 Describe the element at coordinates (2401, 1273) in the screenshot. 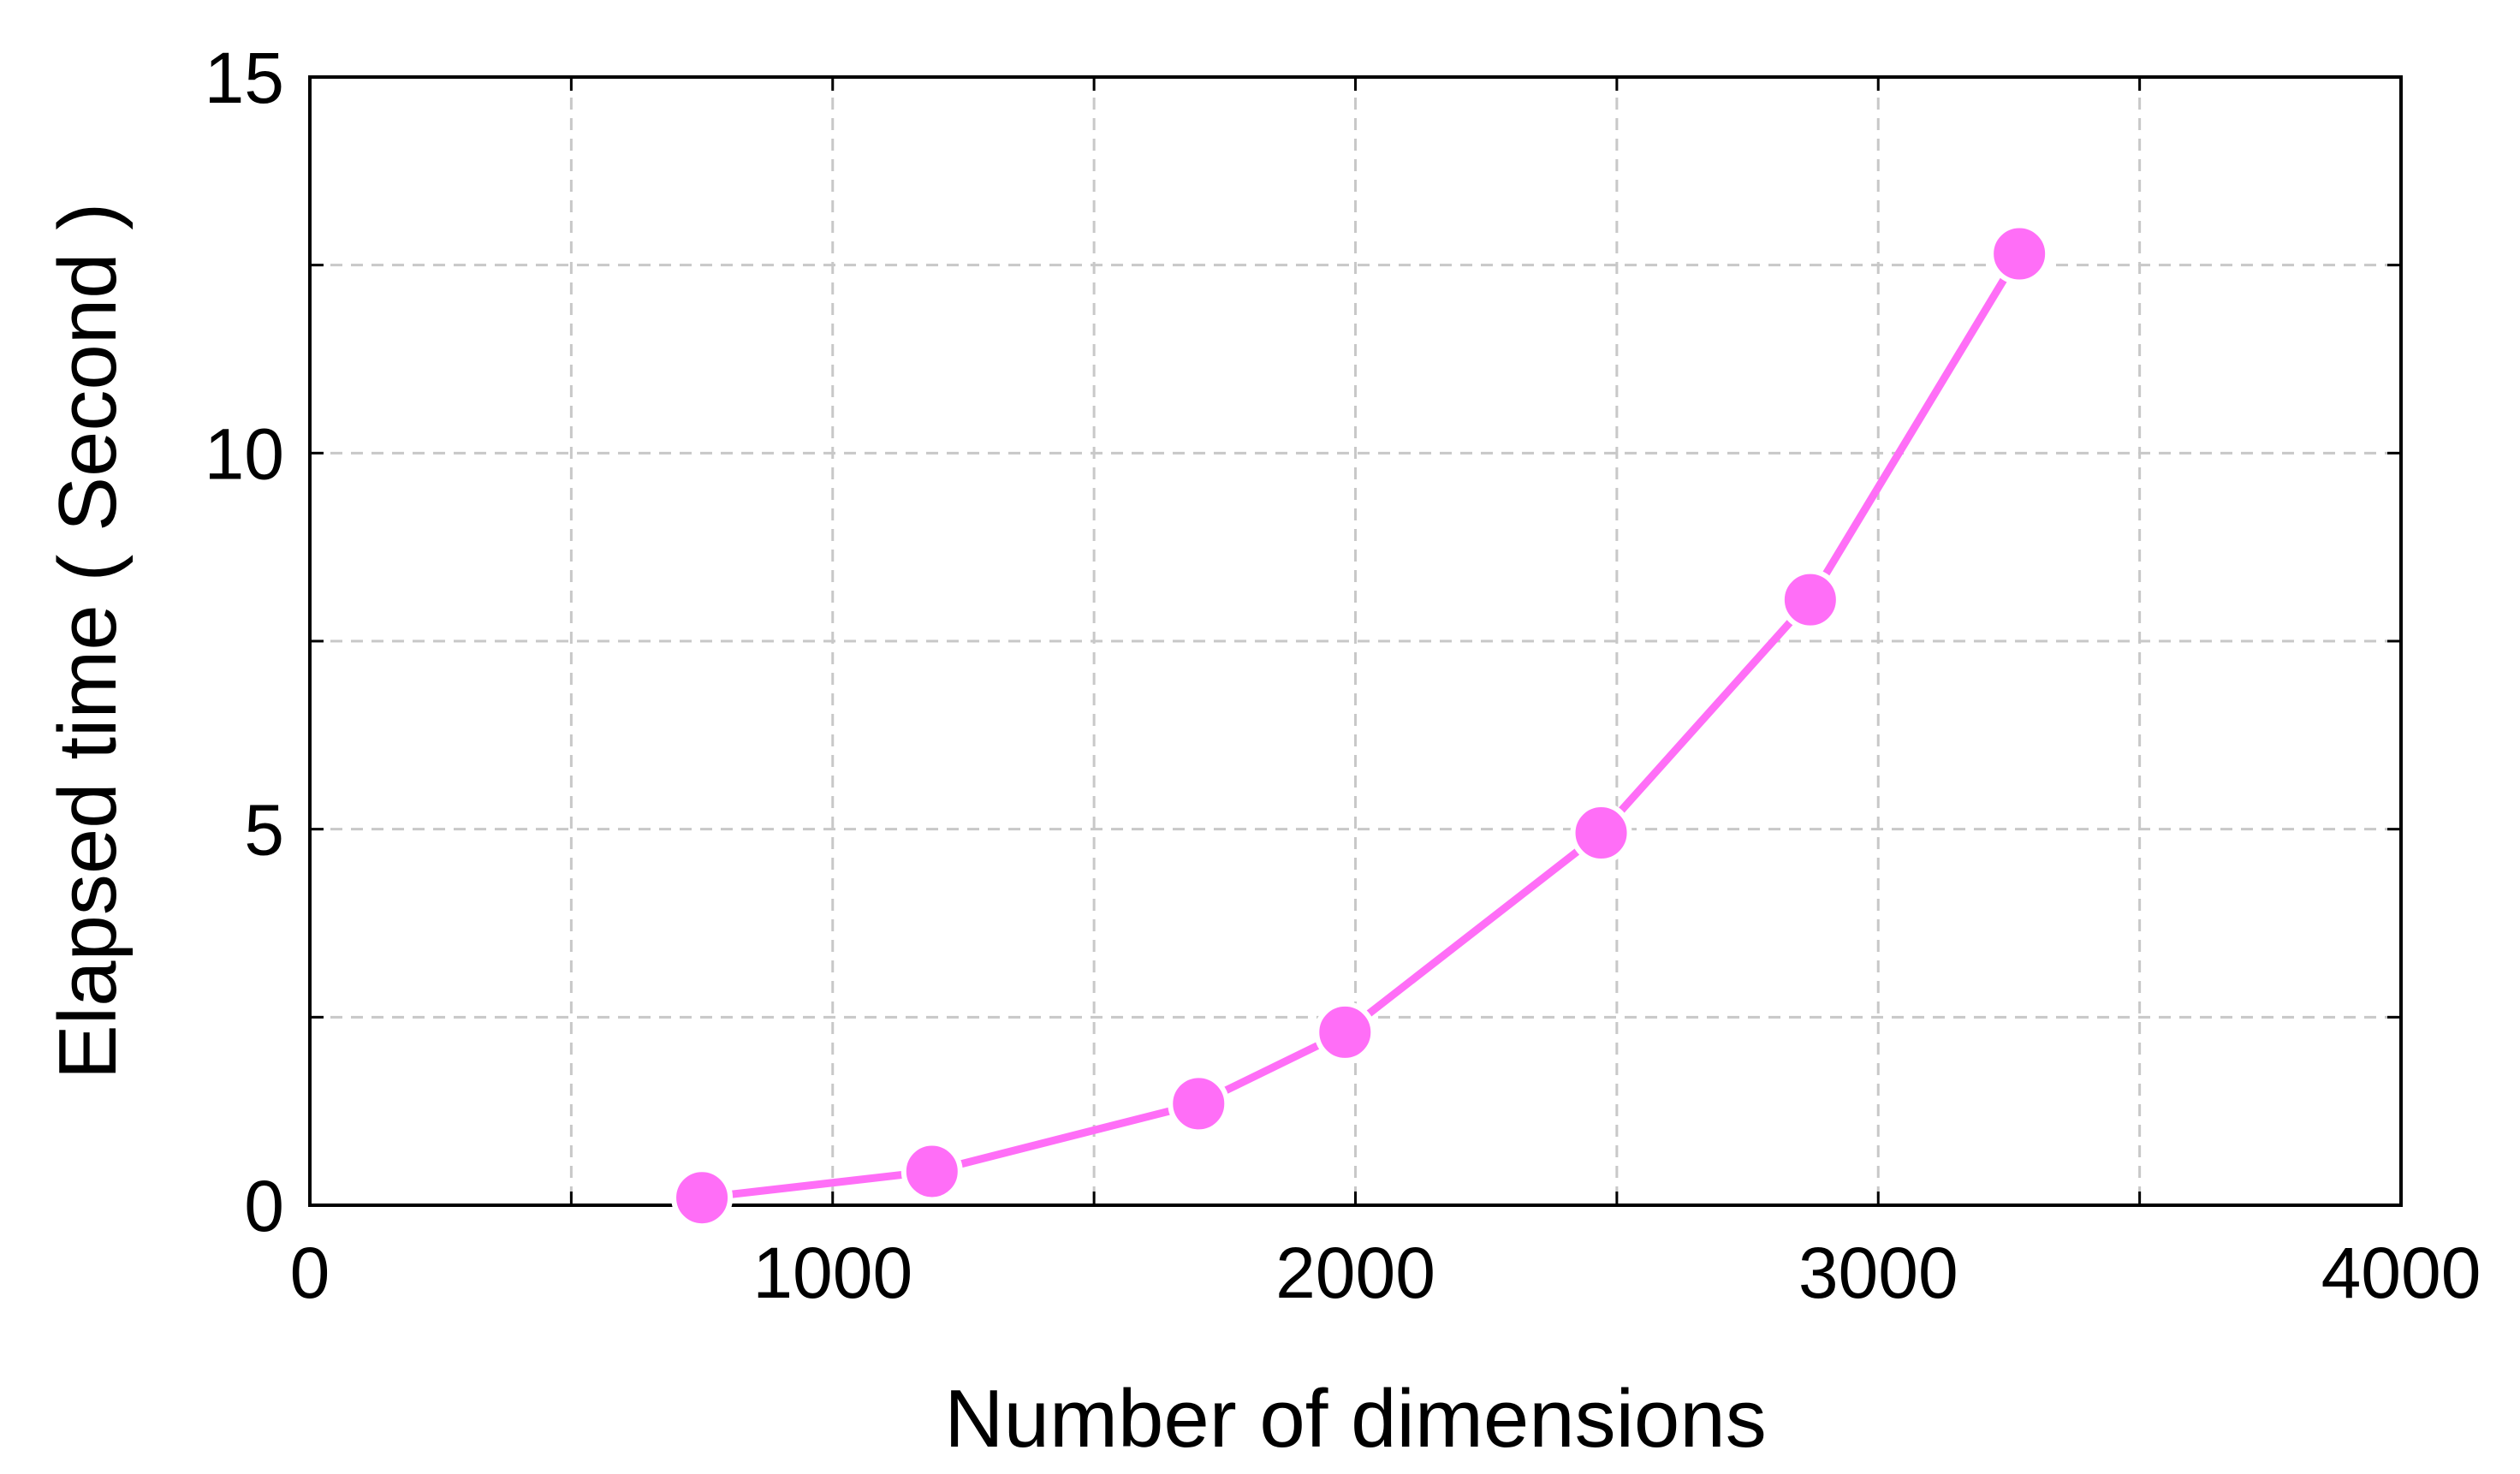

I see `x-tick-label: 4000` at that location.